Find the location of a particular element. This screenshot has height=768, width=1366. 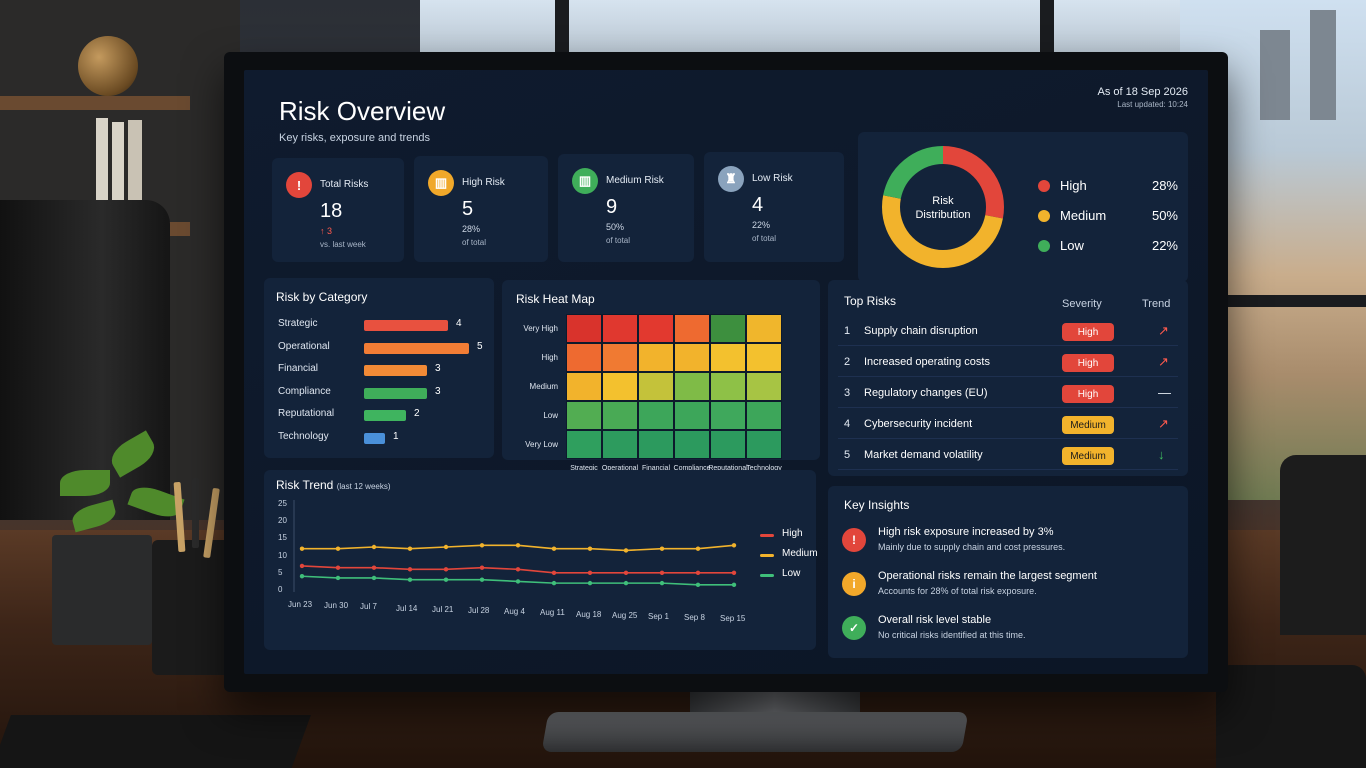

top-risk-row: 2 Increased operating costs High ↗ is located at coordinates (1008, 363).